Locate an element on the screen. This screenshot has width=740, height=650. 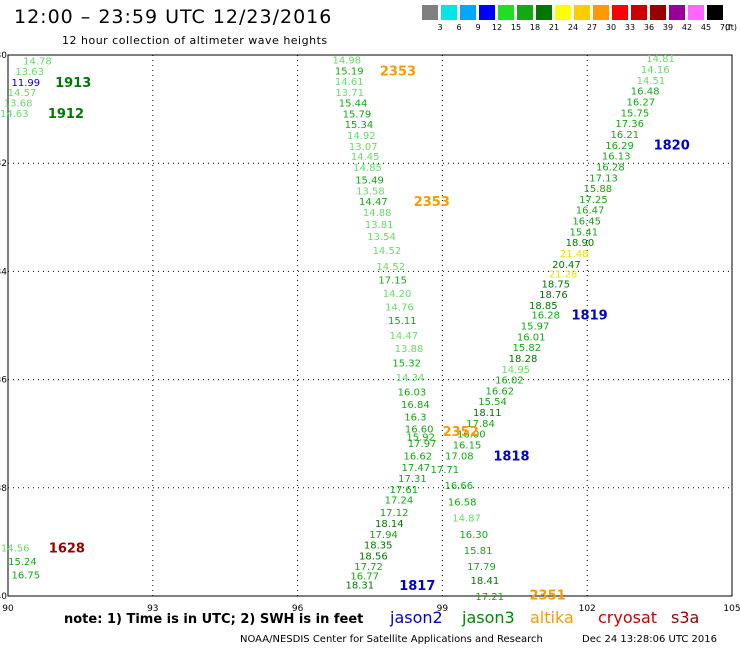
wave-height-value: 13.88 is located at coordinates (409, 349).